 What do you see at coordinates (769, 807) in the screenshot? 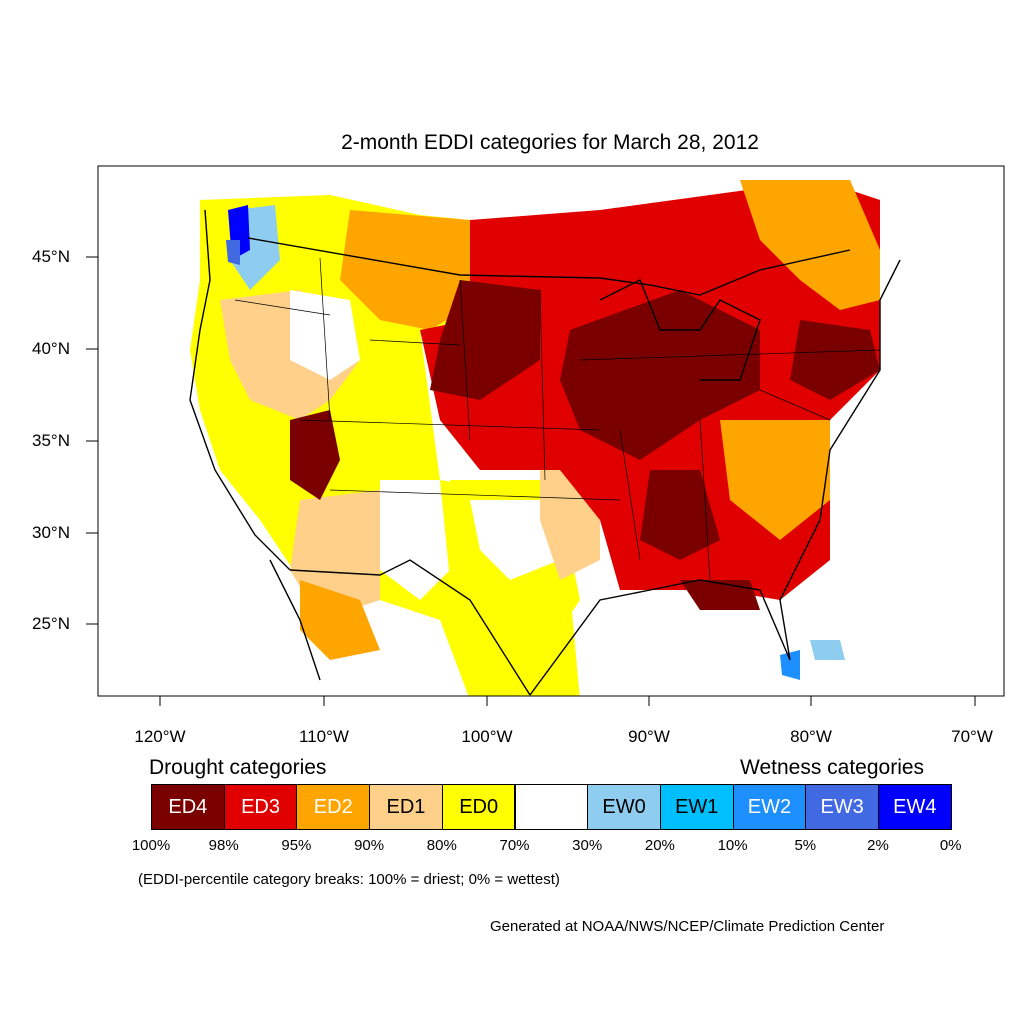
I see `legend-swatch-ew2: EW2` at bounding box center [769, 807].